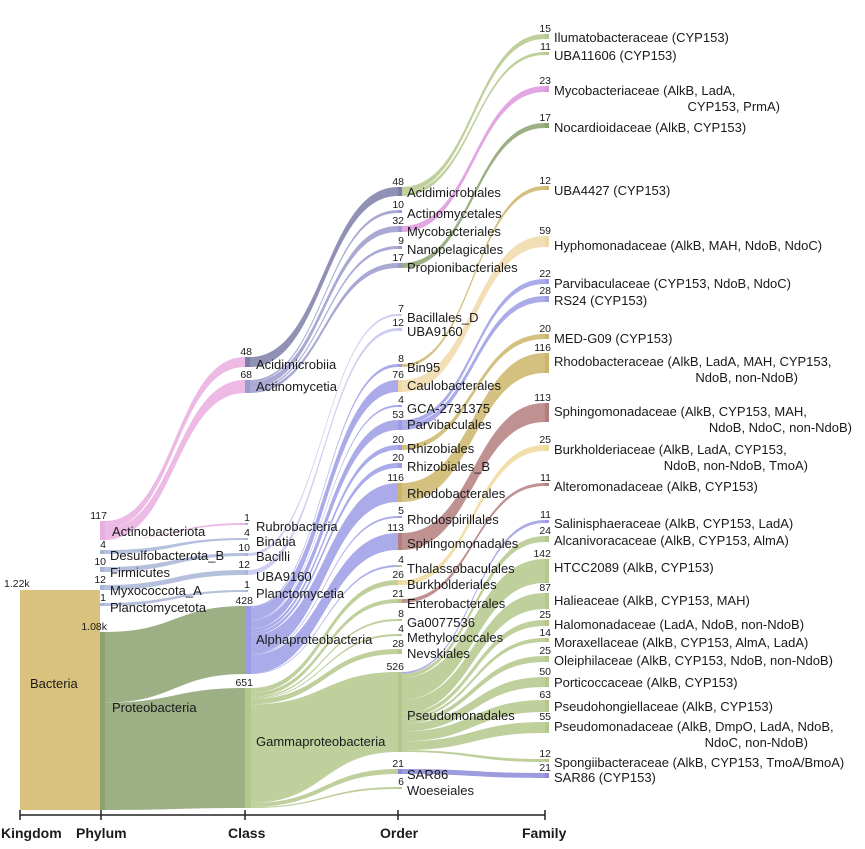 This screenshot has height=849, width=865. What do you see at coordinates (545, 329) in the screenshot?
I see `count-medg09: 20` at bounding box center [545, 329].